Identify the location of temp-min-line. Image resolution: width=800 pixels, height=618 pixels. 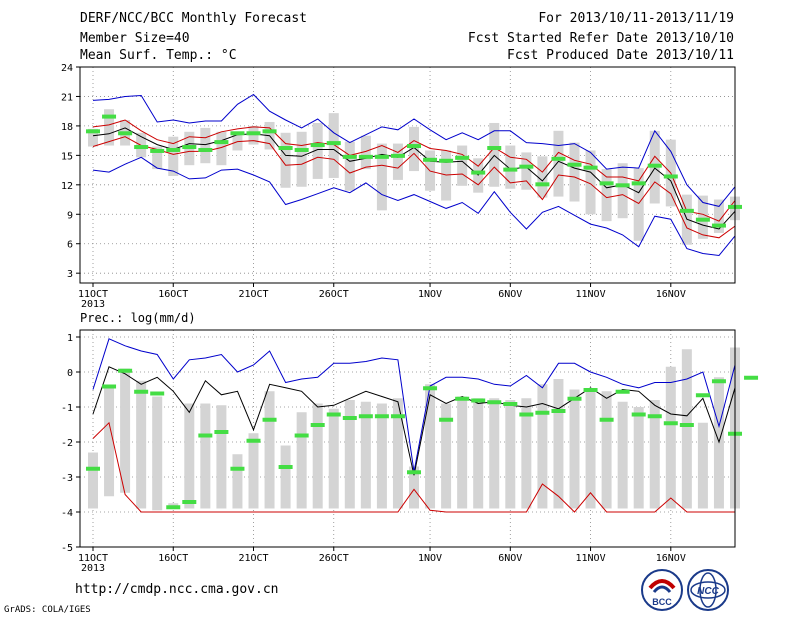
(414, 206).